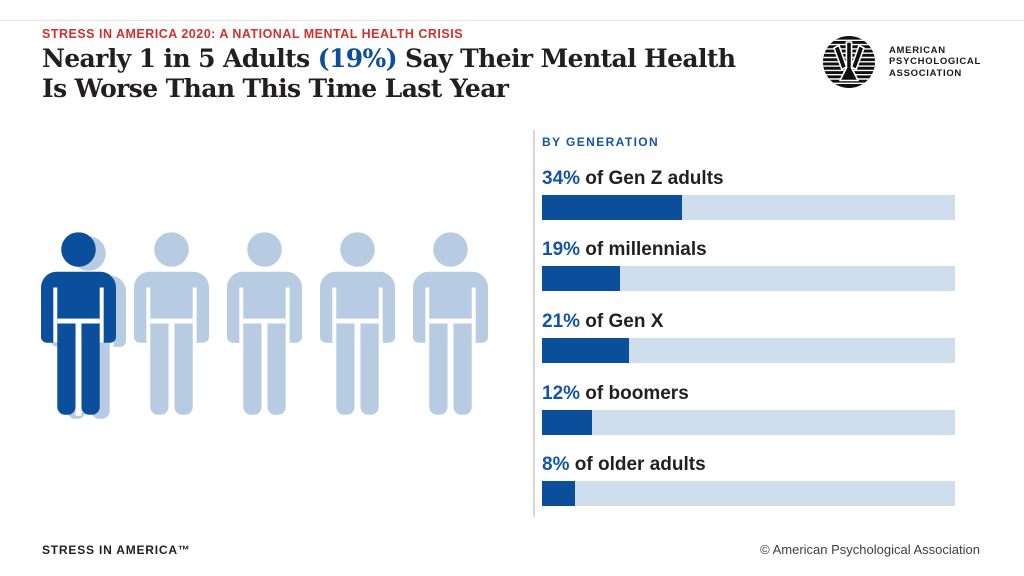 Image resolution: width=1024 pixels, height=576 pixels. What do you see at coordinates (748, 480) in the screenshot?
I see `bar-row: 8% of older adults` at bounding box center [748, 480].